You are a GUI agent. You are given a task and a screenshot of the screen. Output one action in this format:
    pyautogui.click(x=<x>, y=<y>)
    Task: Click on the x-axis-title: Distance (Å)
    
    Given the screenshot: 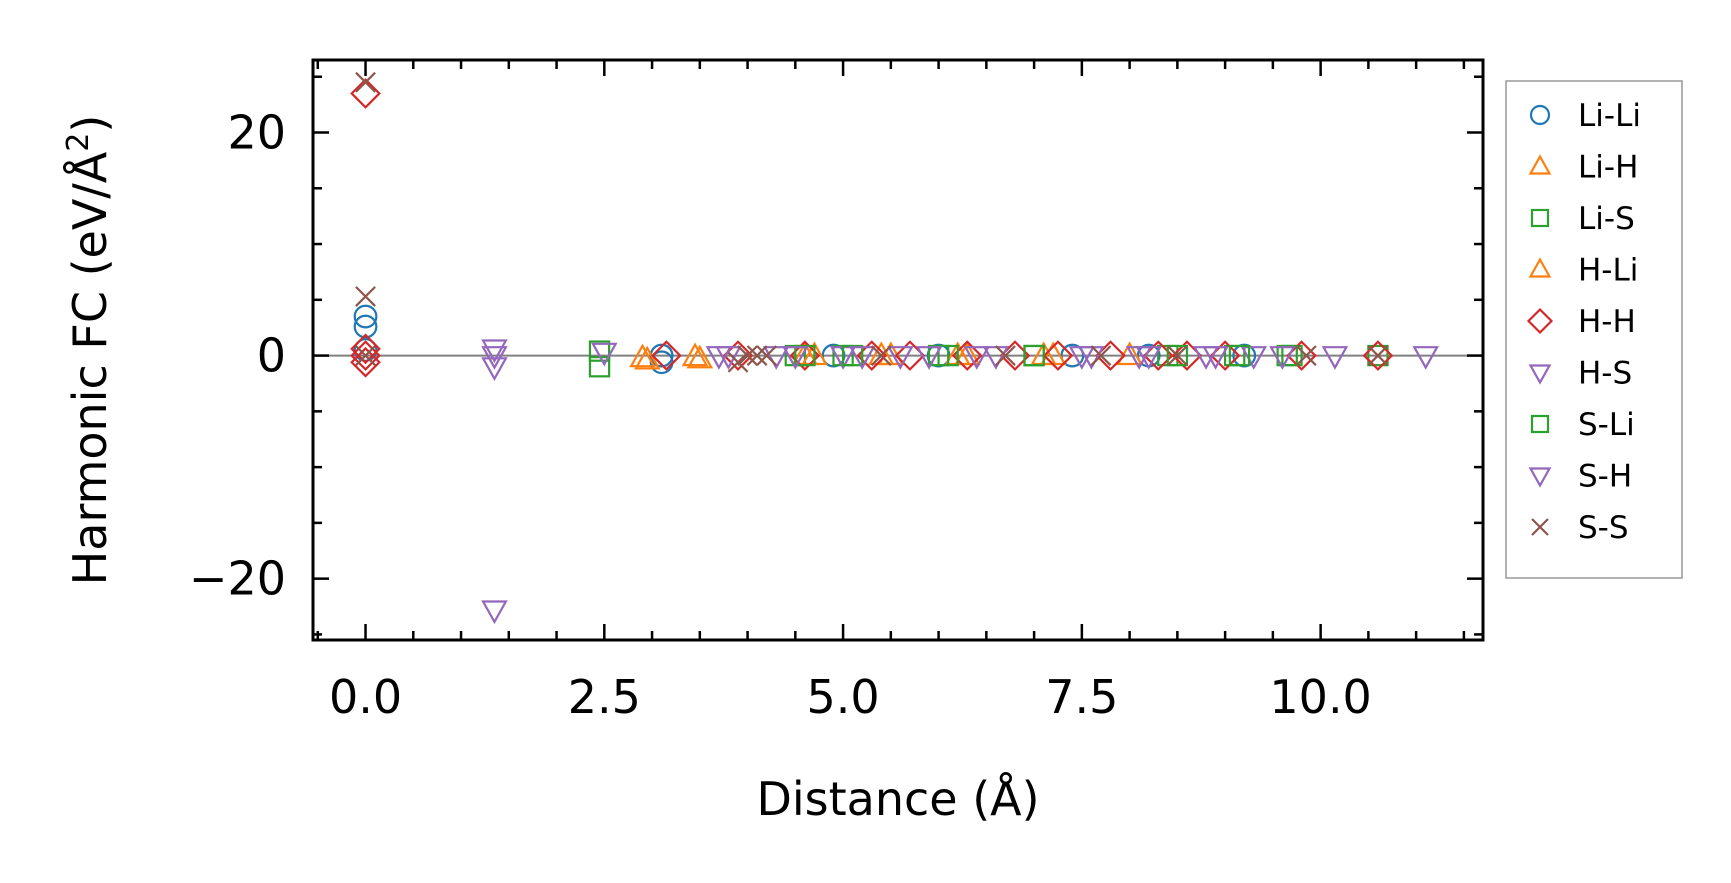 What is the action you would take?
    pyautogui.click(x=897, y=799)
    